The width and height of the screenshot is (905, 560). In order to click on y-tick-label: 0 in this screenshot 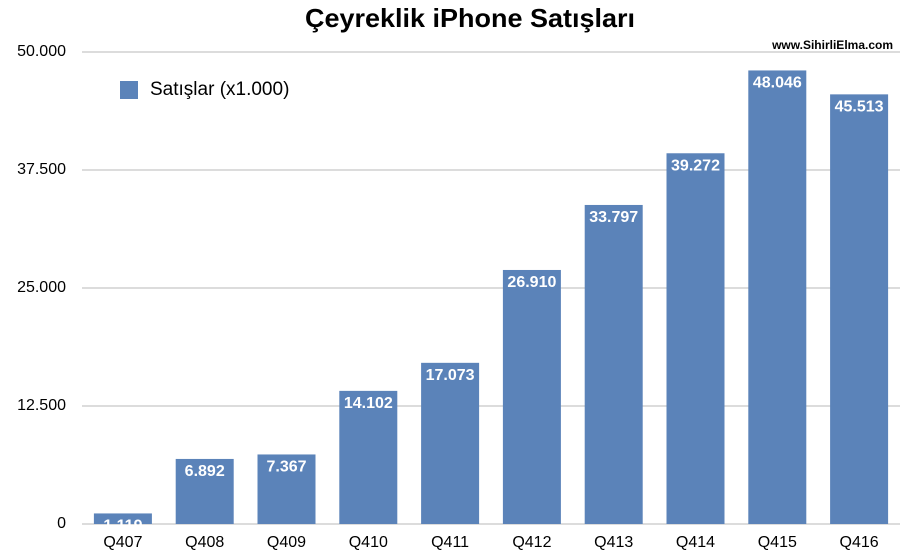, I will do `click(61, 523)`.